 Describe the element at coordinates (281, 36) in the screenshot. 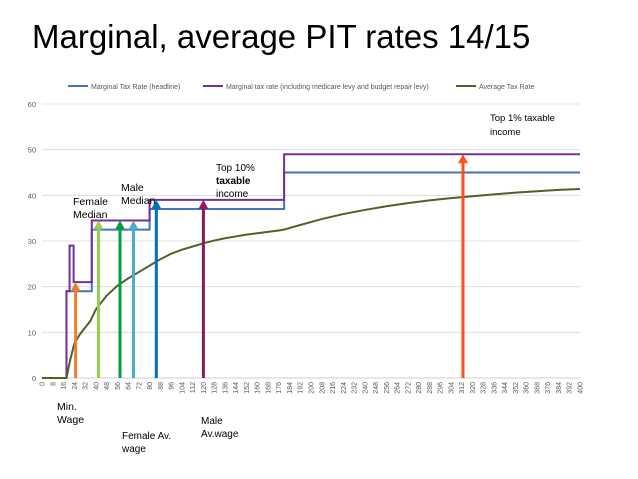

I see `slide-title: Marginal, average PIT rates 14/15` at that location.